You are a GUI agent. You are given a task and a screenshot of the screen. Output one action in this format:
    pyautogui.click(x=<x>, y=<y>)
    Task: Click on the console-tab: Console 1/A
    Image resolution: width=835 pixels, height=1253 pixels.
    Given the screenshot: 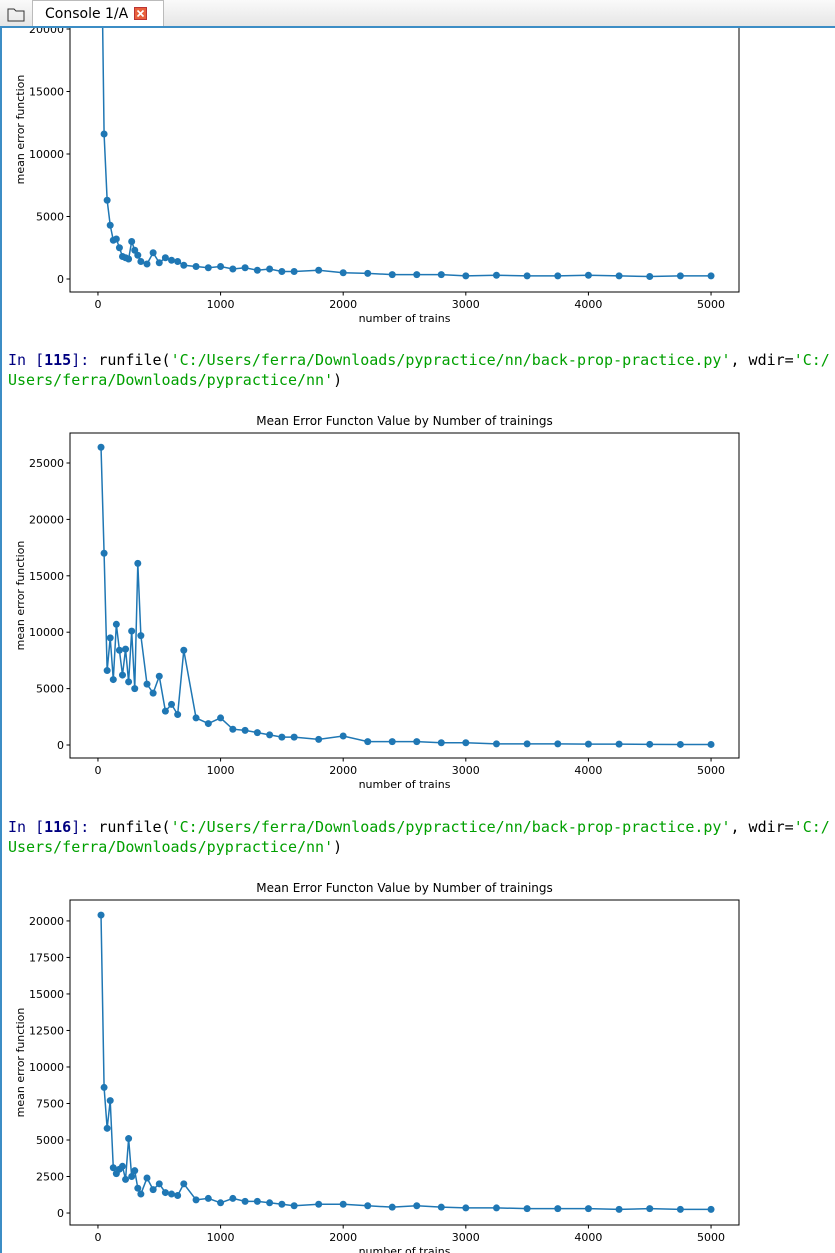 What is the action you would take?
    pyautogui.click(x=98, y=13)
    